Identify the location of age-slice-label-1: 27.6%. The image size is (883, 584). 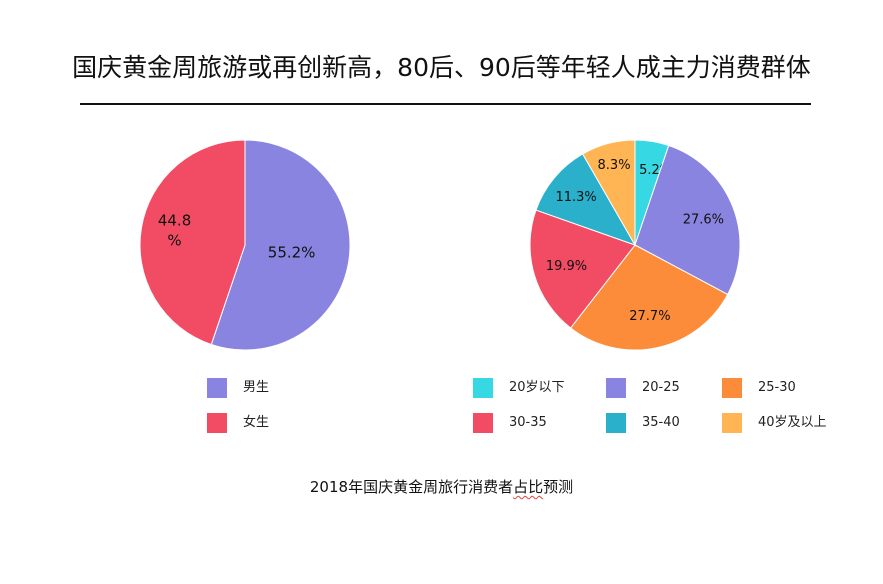
(703, 220).